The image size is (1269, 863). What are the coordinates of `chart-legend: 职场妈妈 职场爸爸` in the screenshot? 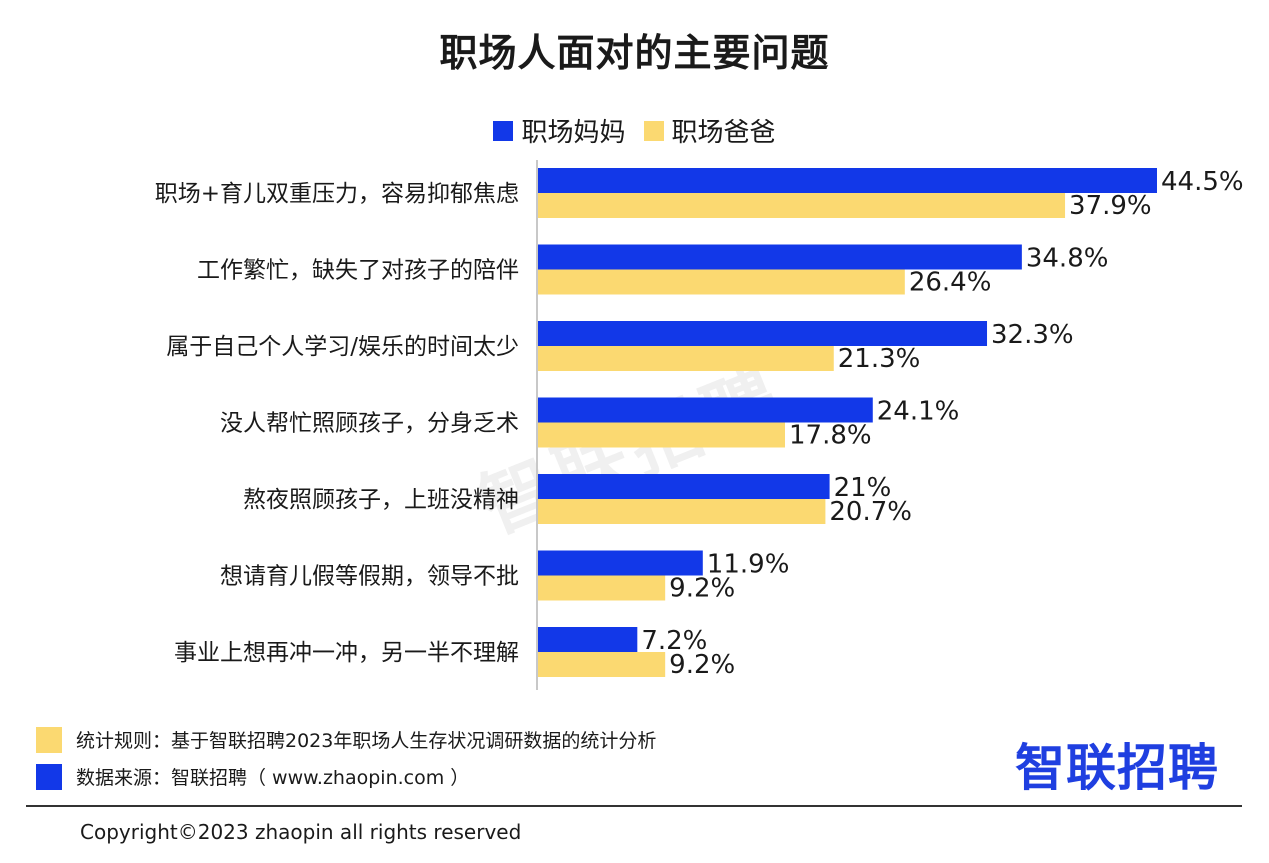 It's located at (634, 130).